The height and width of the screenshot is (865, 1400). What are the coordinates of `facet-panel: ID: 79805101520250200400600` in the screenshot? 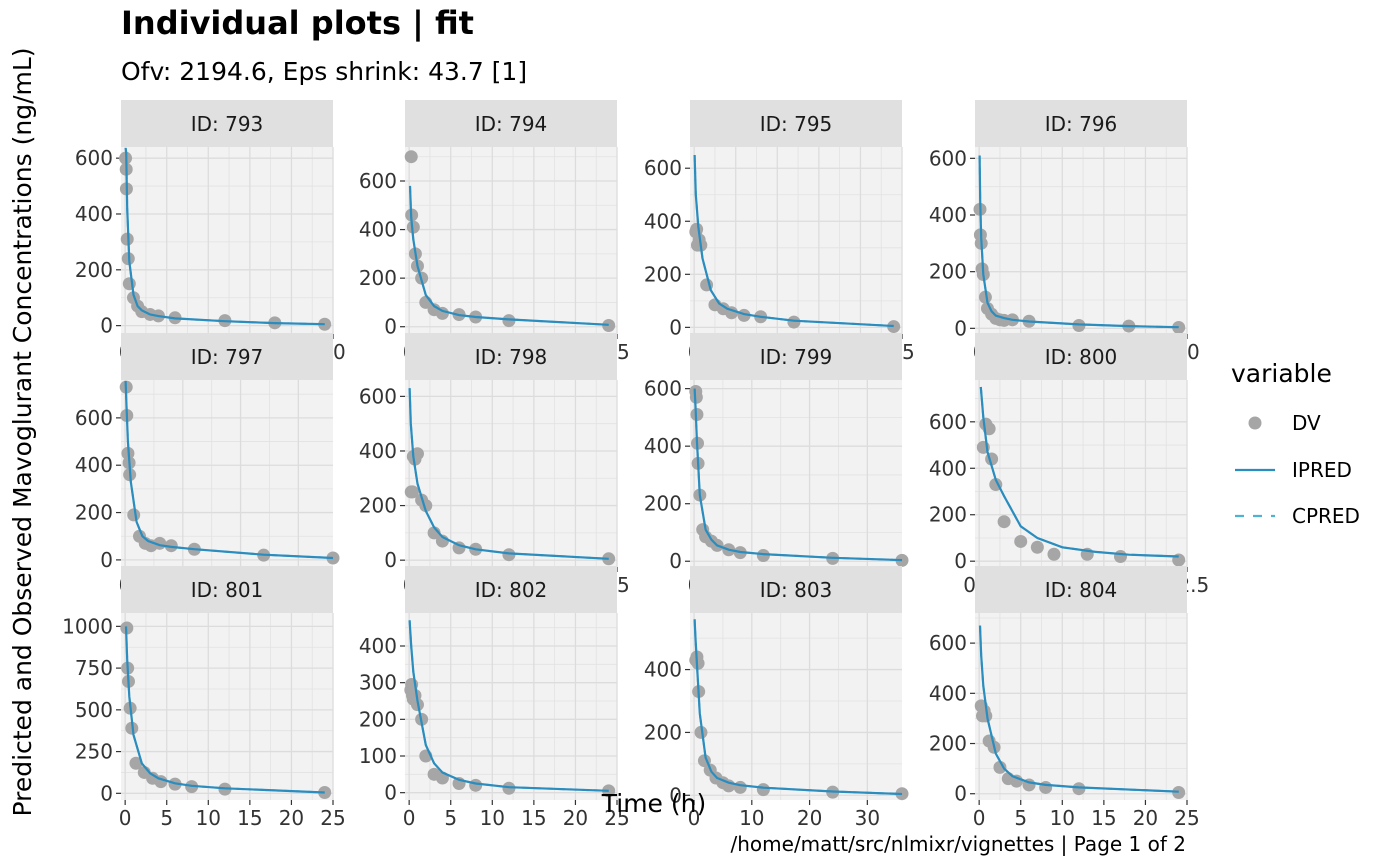 It's located at (494, 465).